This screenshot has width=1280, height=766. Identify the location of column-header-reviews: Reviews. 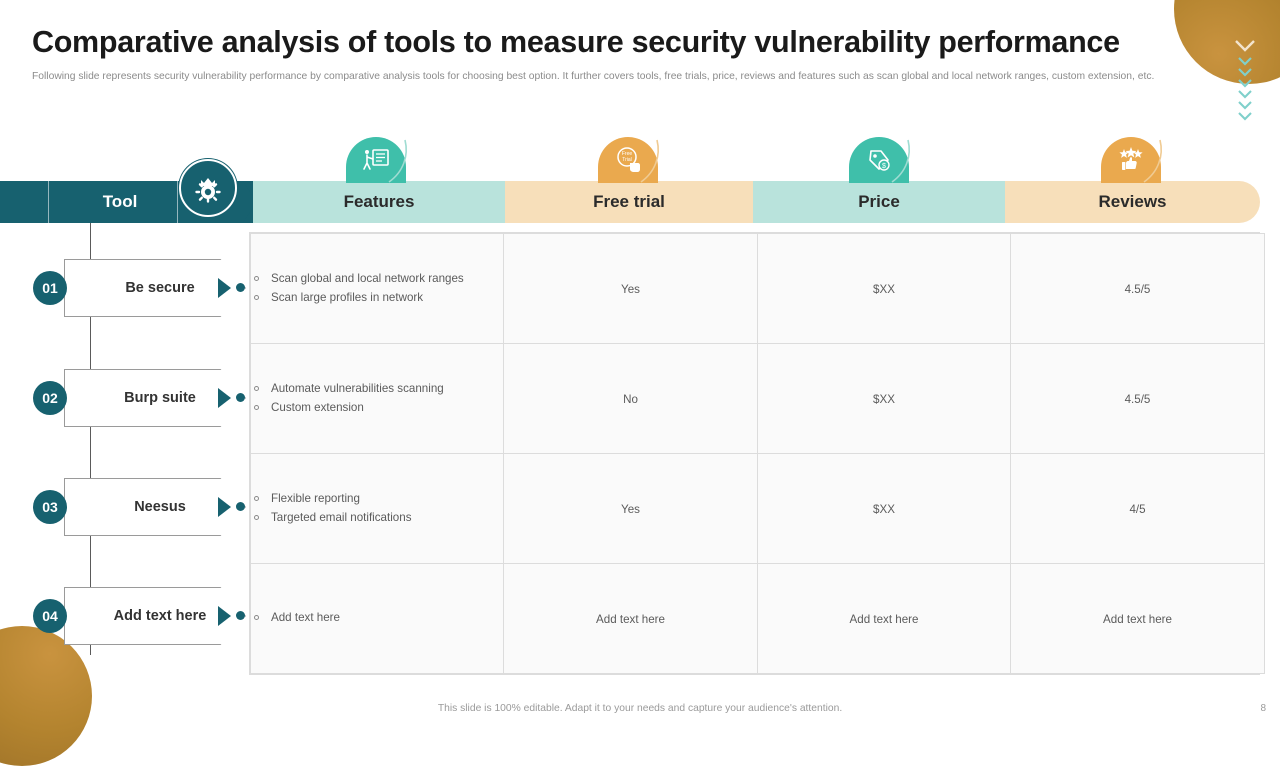
(1132, 202).